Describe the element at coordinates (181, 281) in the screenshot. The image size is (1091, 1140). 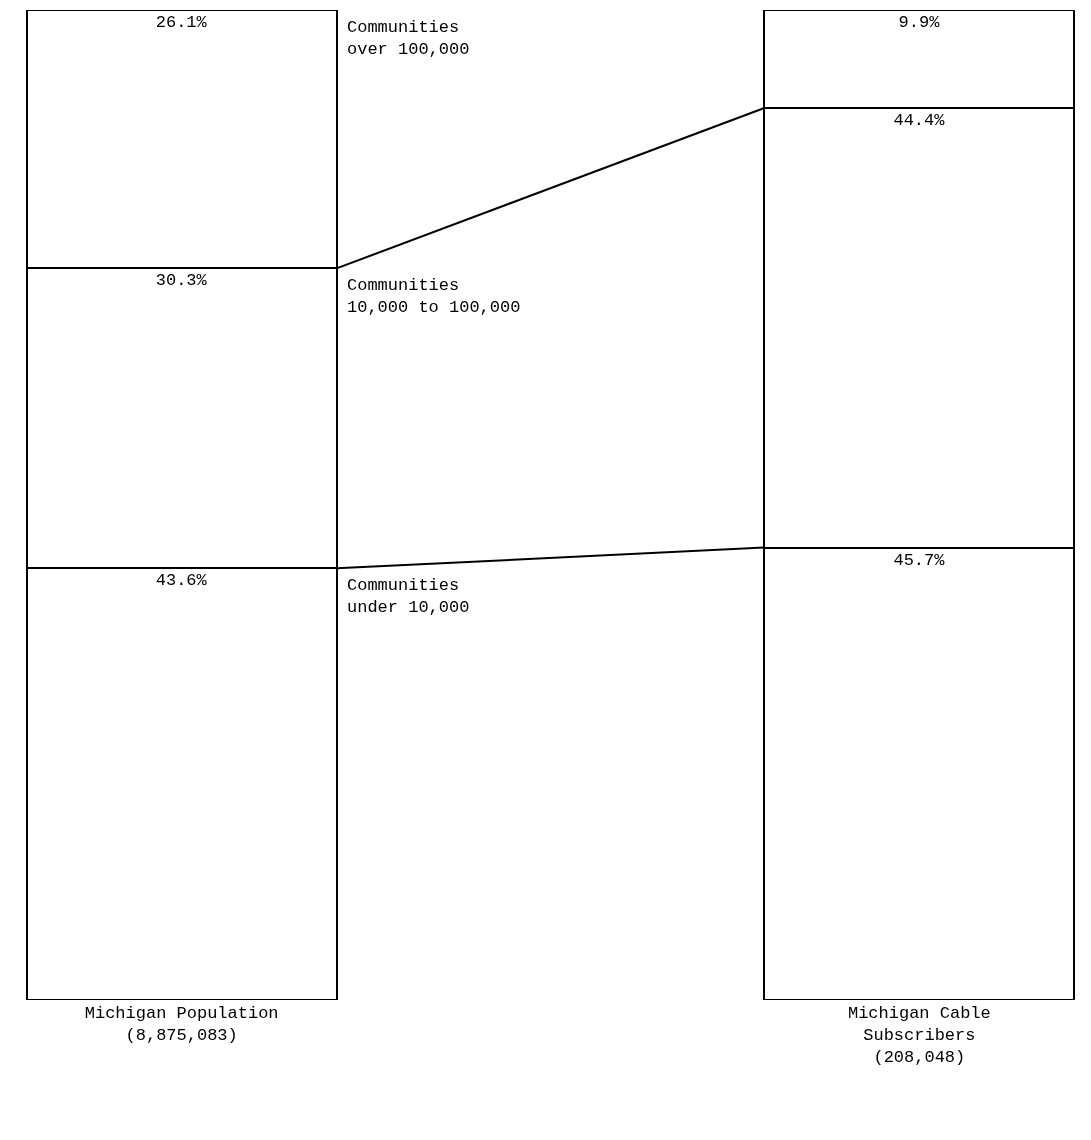
I see `data-label: 30.3%` at that location.